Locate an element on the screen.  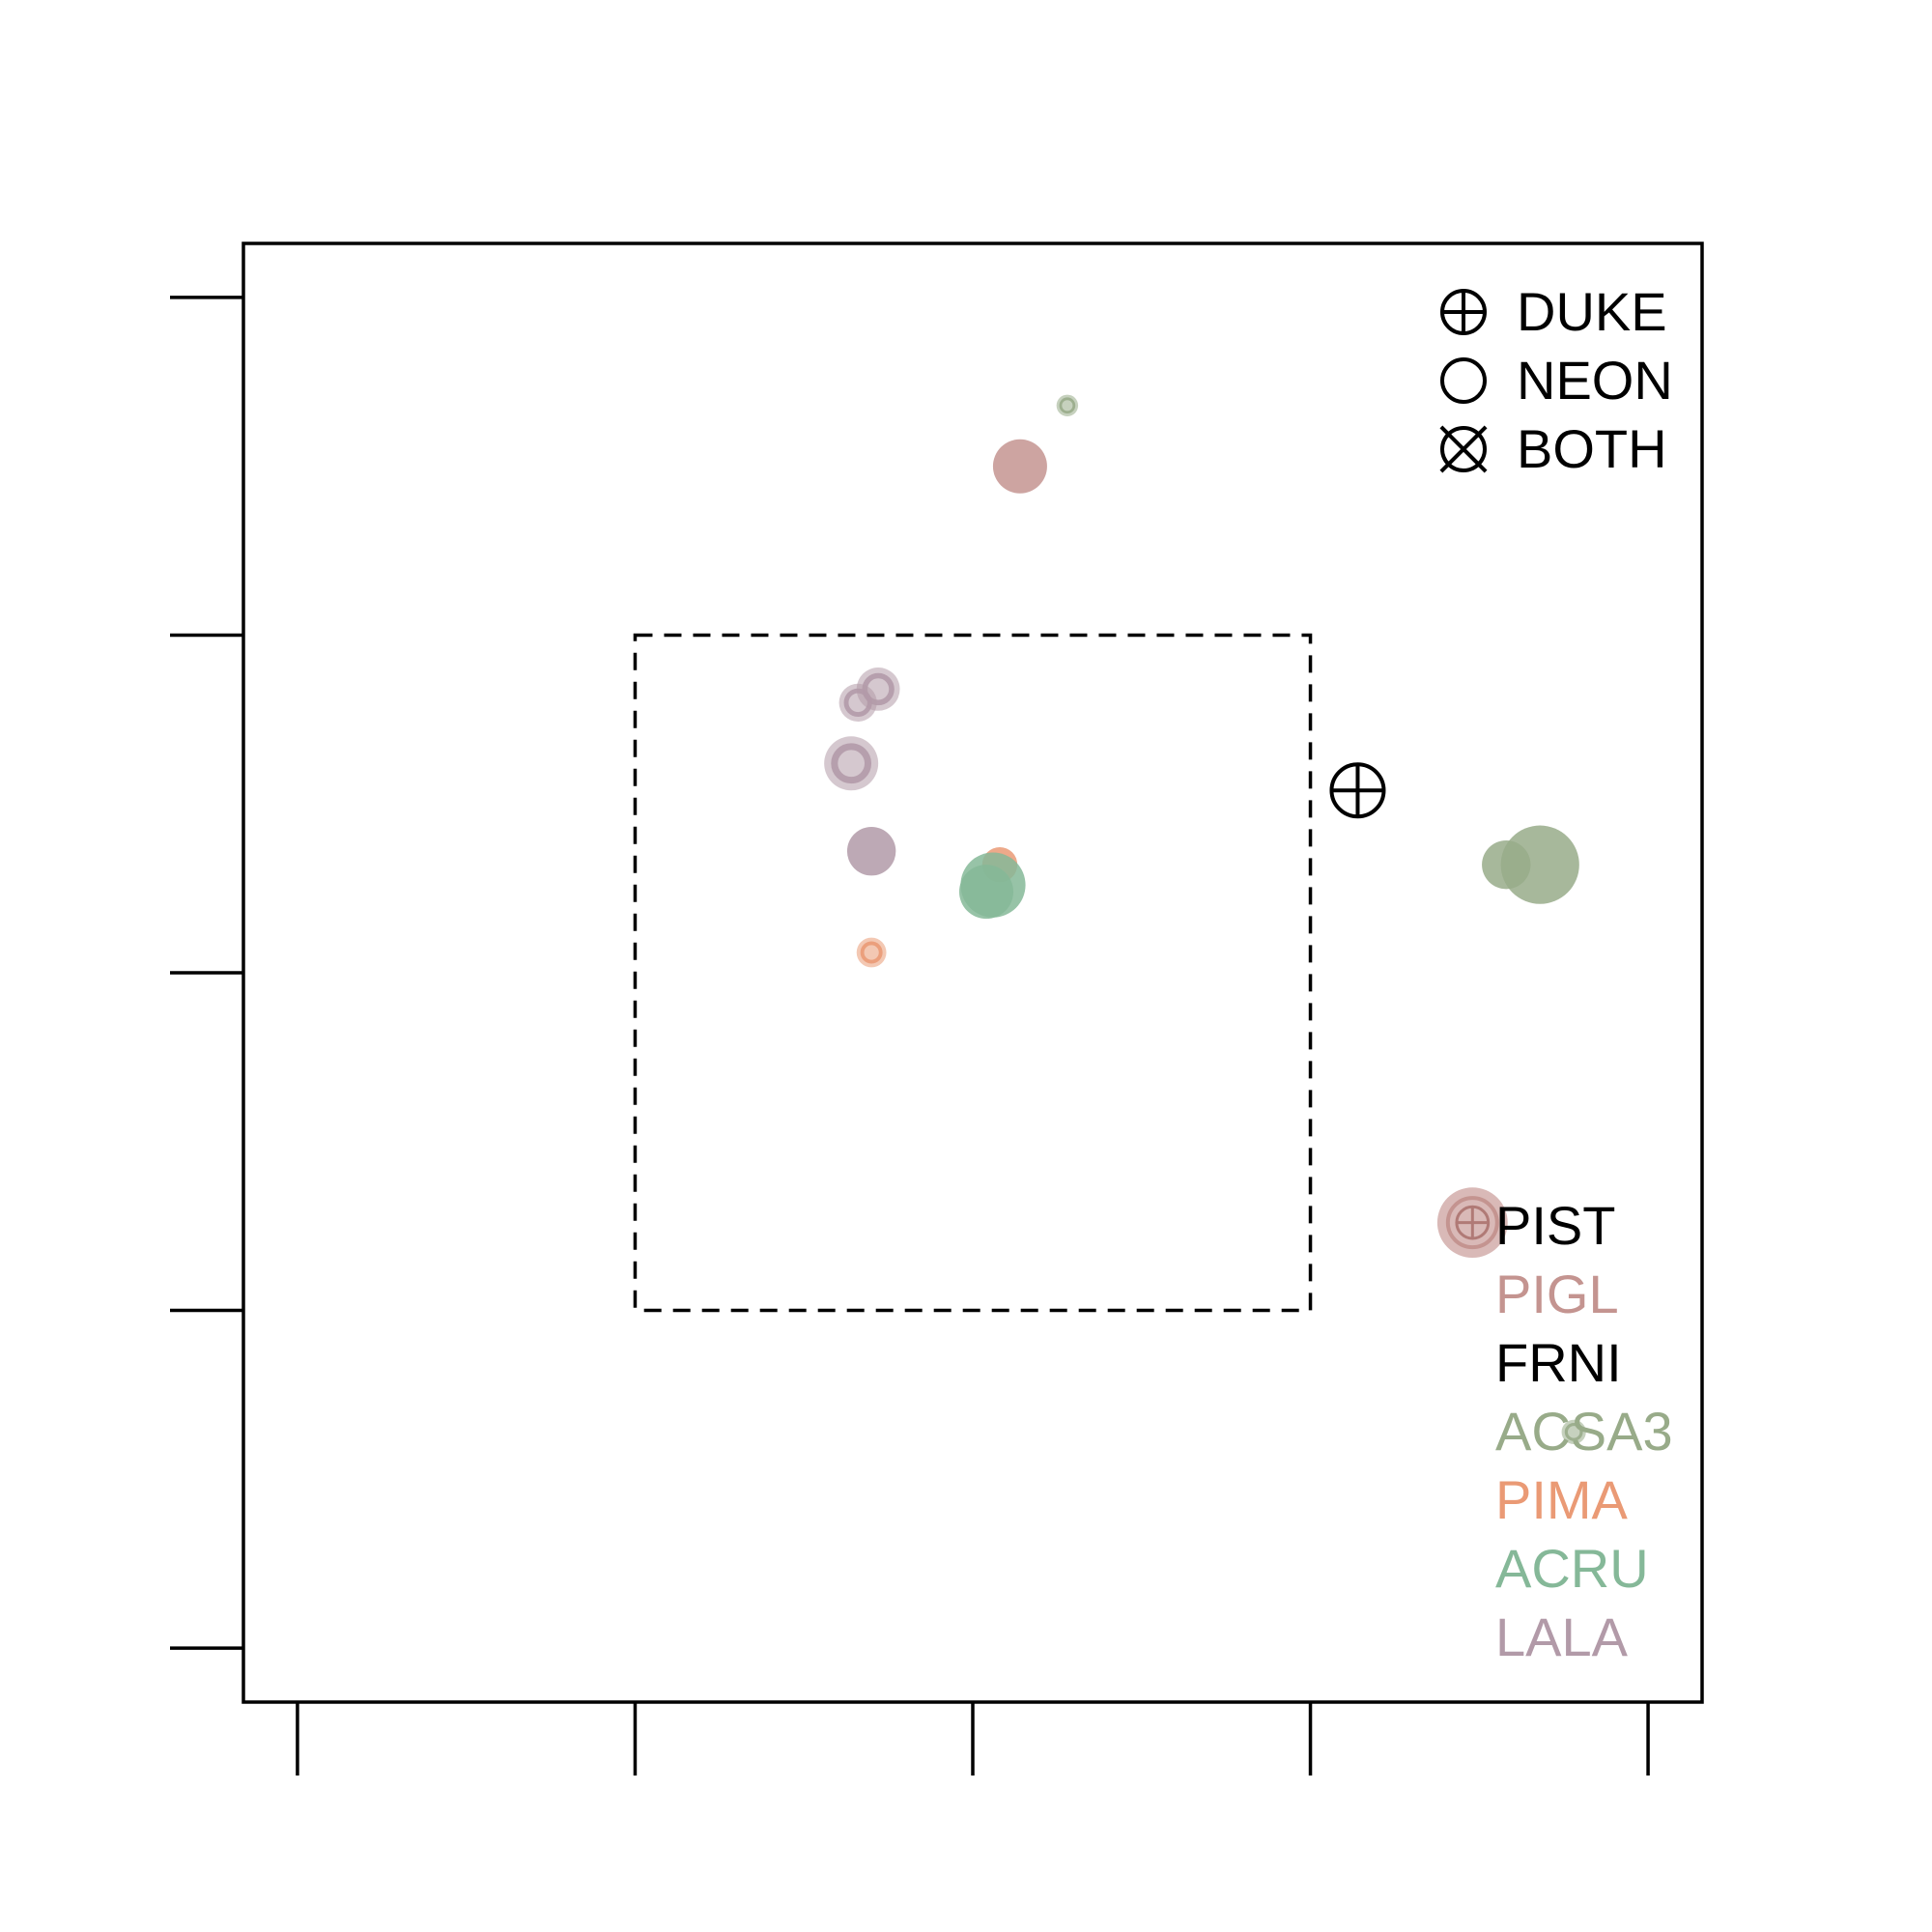
data-point-pist is located at coordinates (1357, 790).